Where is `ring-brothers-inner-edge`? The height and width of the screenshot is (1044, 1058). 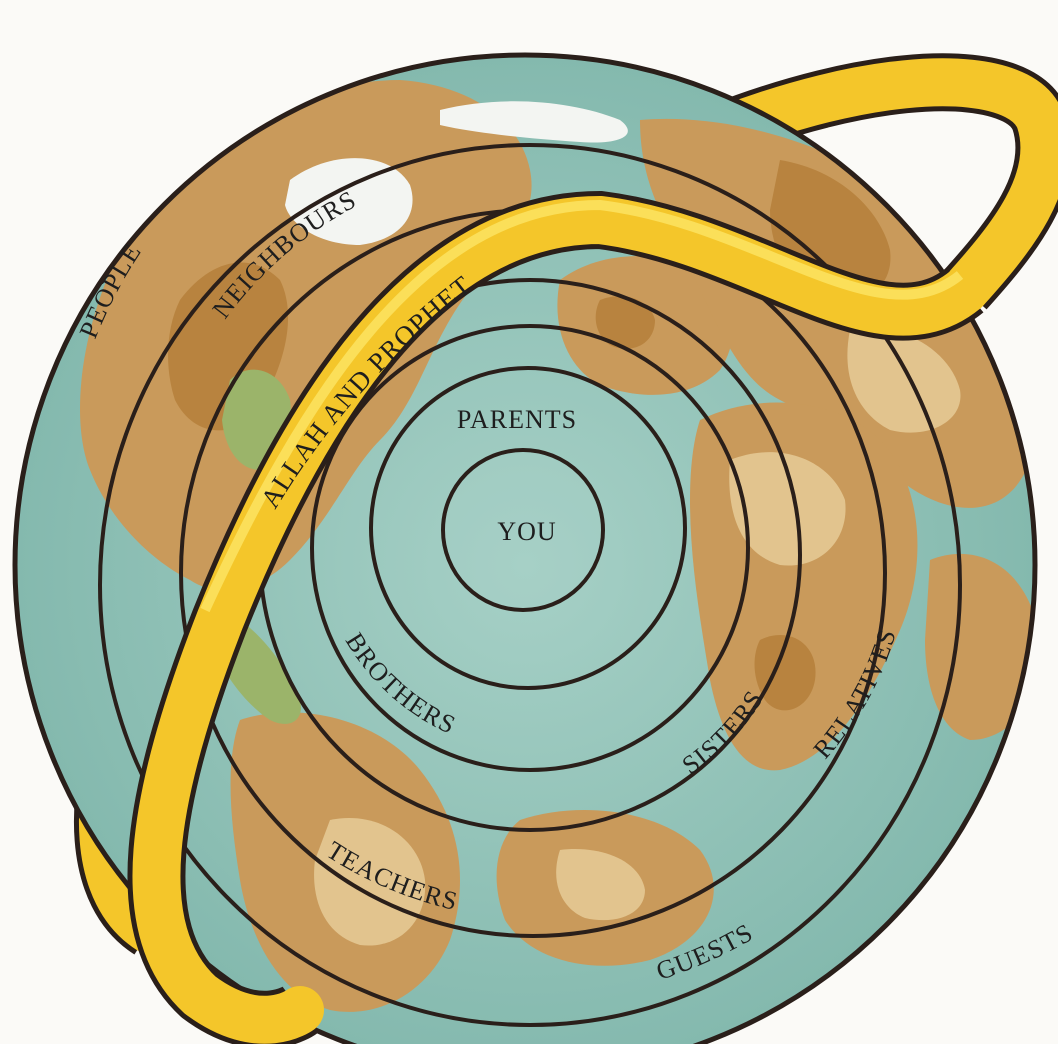 ring-brothers-inner-edge is located at coordinates (528, 528).